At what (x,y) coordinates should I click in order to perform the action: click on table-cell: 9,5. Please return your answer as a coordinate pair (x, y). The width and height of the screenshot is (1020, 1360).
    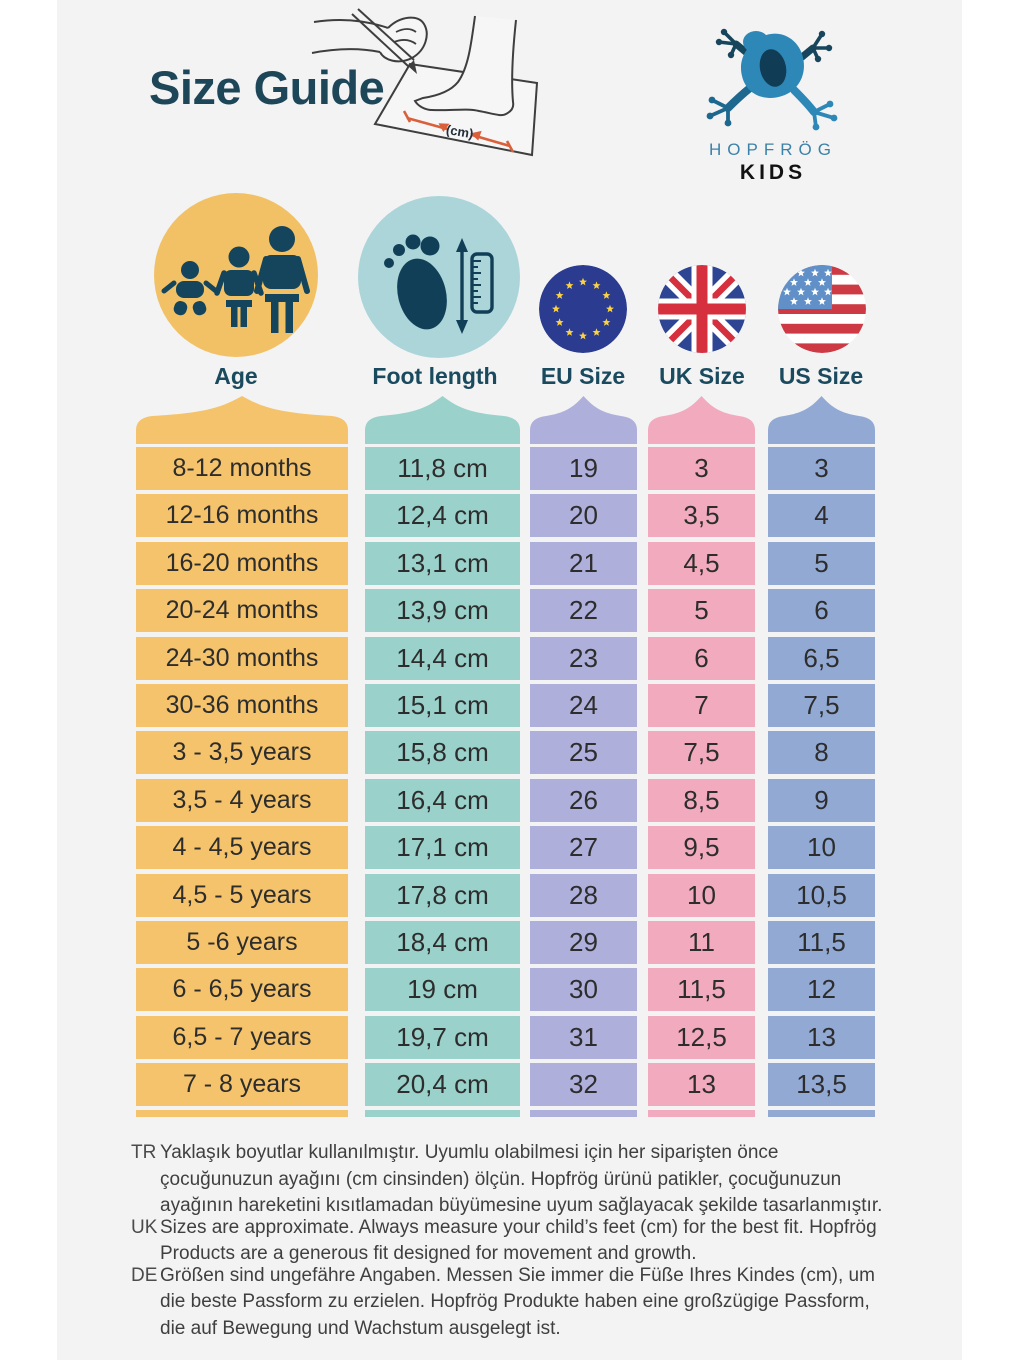
    Looking at the image, I should click on (701, 848).